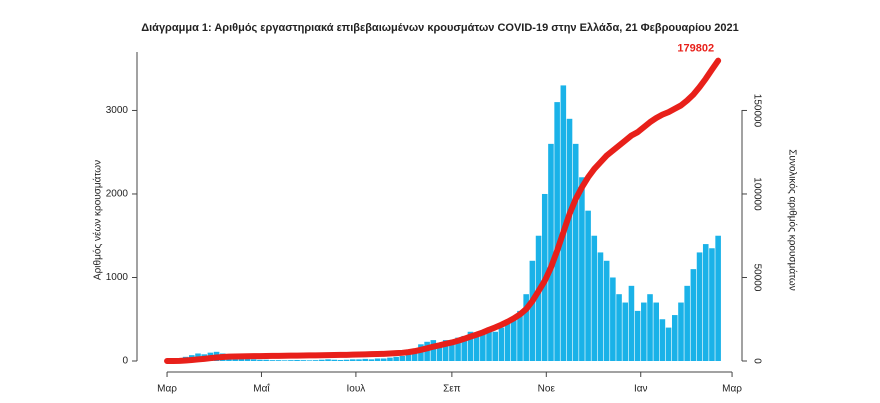 The width and height of the screenshot is (880, 403). I want to click on x-tick-label: Νοε, so click(547, 389).